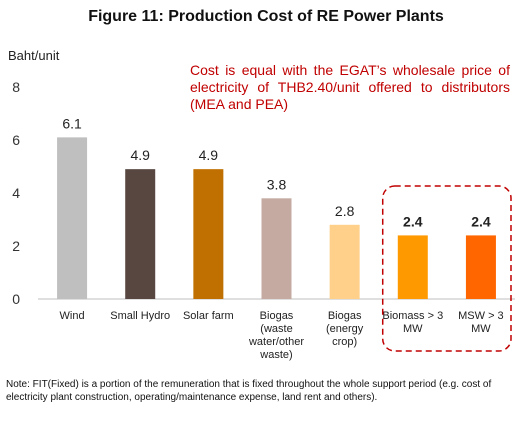 The width and height of the screenshot is (532, 431). I want to click on highlight-box, so click(446, 268).